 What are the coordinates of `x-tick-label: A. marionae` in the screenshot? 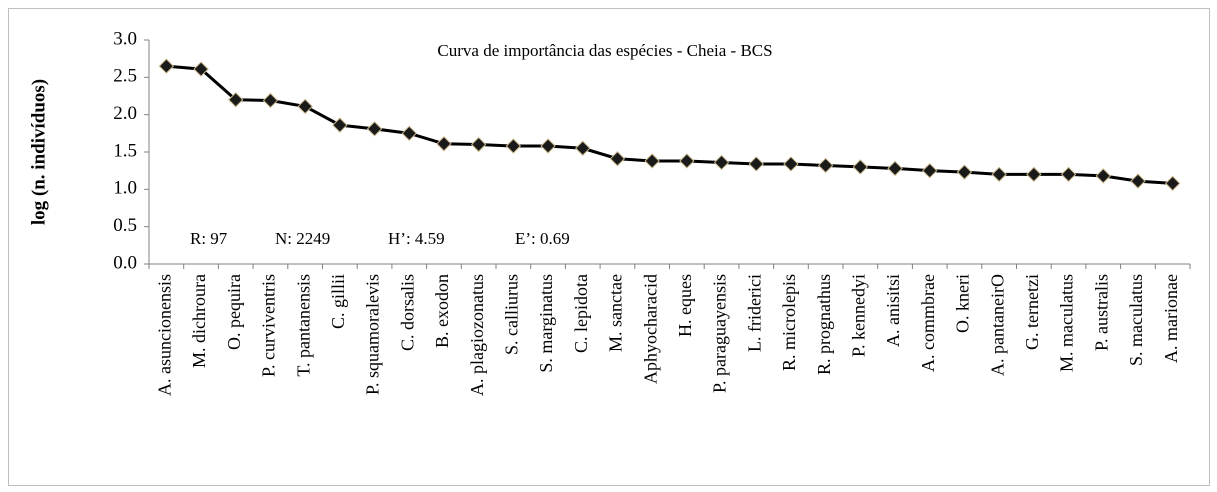 It's located at (1171, 318).